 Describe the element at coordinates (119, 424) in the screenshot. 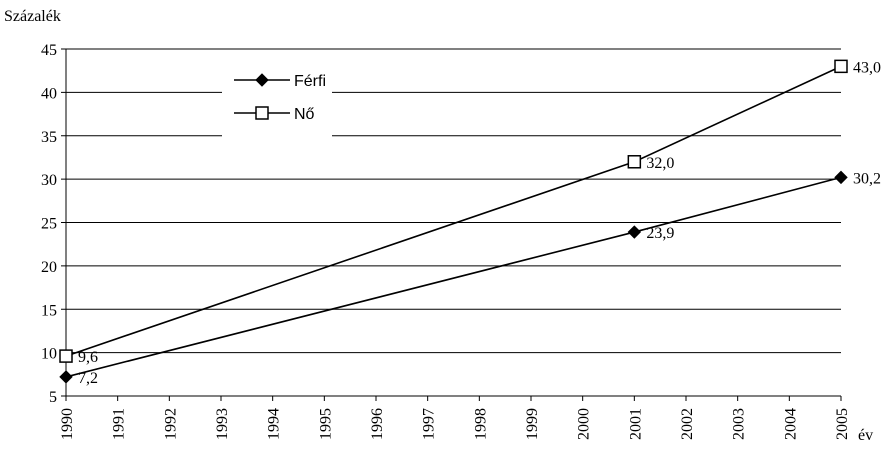

I see `x-tick-label-1991: 1991` at that location.